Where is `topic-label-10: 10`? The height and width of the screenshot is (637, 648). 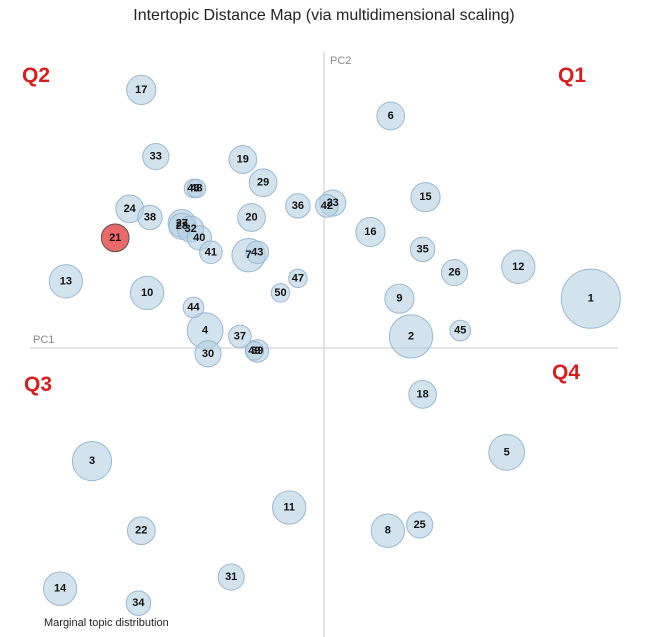
topic-label-10: 10 is located at coordinates (147, 293).